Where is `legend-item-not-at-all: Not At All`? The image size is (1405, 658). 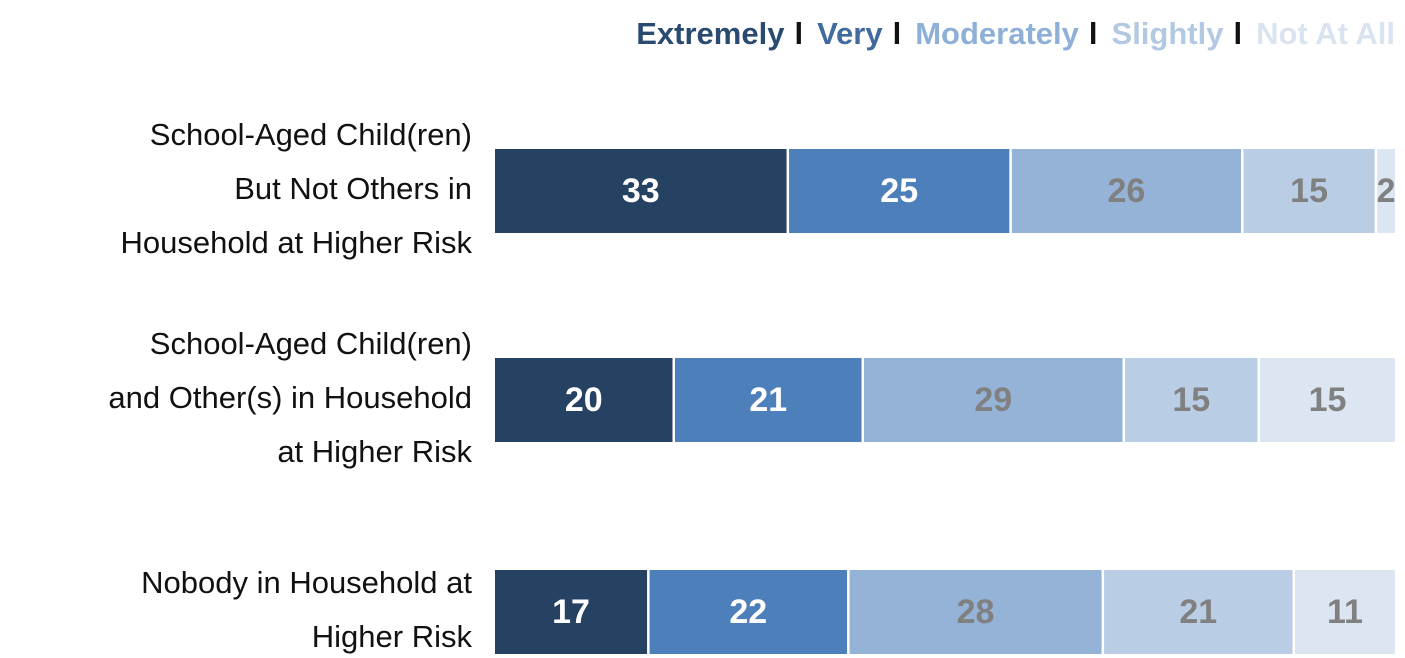
legend-item-not-at-all: Not At All is located at coordinates (1325, 33).